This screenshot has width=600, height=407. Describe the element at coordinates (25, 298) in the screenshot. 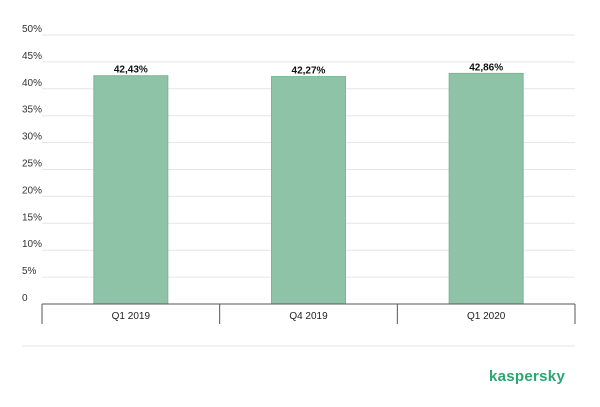

I see `y-tick-label: 0` at that location.